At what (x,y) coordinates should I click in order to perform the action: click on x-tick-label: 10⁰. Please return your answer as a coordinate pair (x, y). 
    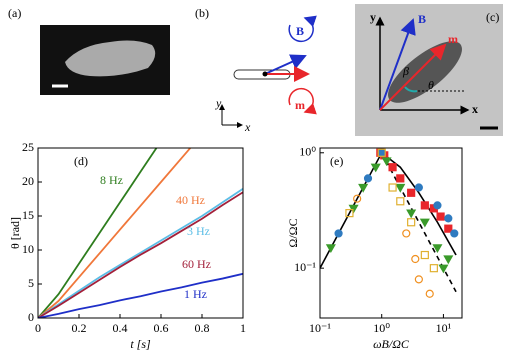
    Looking at the image, I should click on (381, 328).